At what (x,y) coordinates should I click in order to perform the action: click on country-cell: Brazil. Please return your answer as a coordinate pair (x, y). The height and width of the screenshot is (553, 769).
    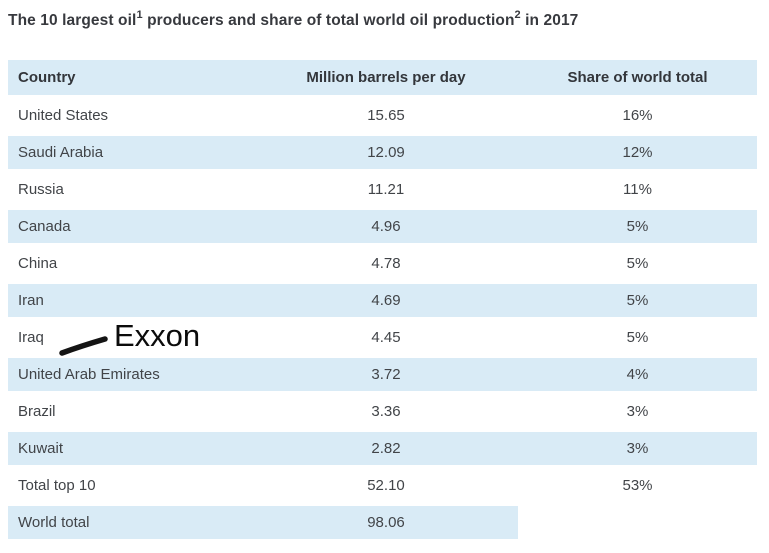
    Looking at the image, I should click on (131, 410).